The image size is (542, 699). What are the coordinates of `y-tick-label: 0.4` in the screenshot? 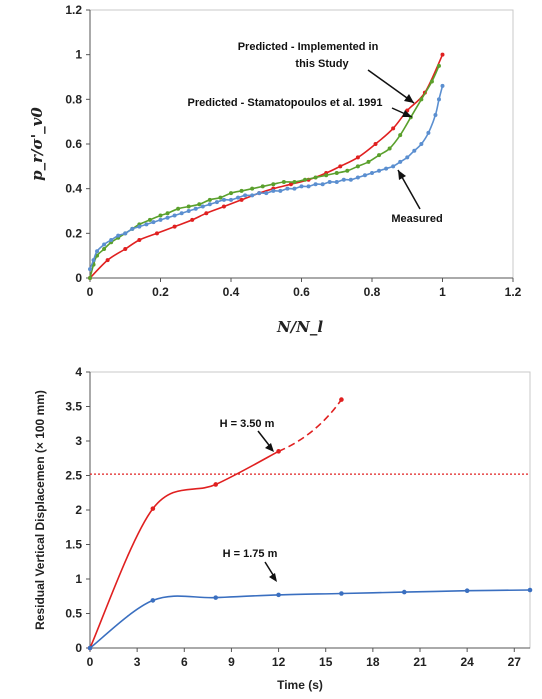 It's located at (73, 189).